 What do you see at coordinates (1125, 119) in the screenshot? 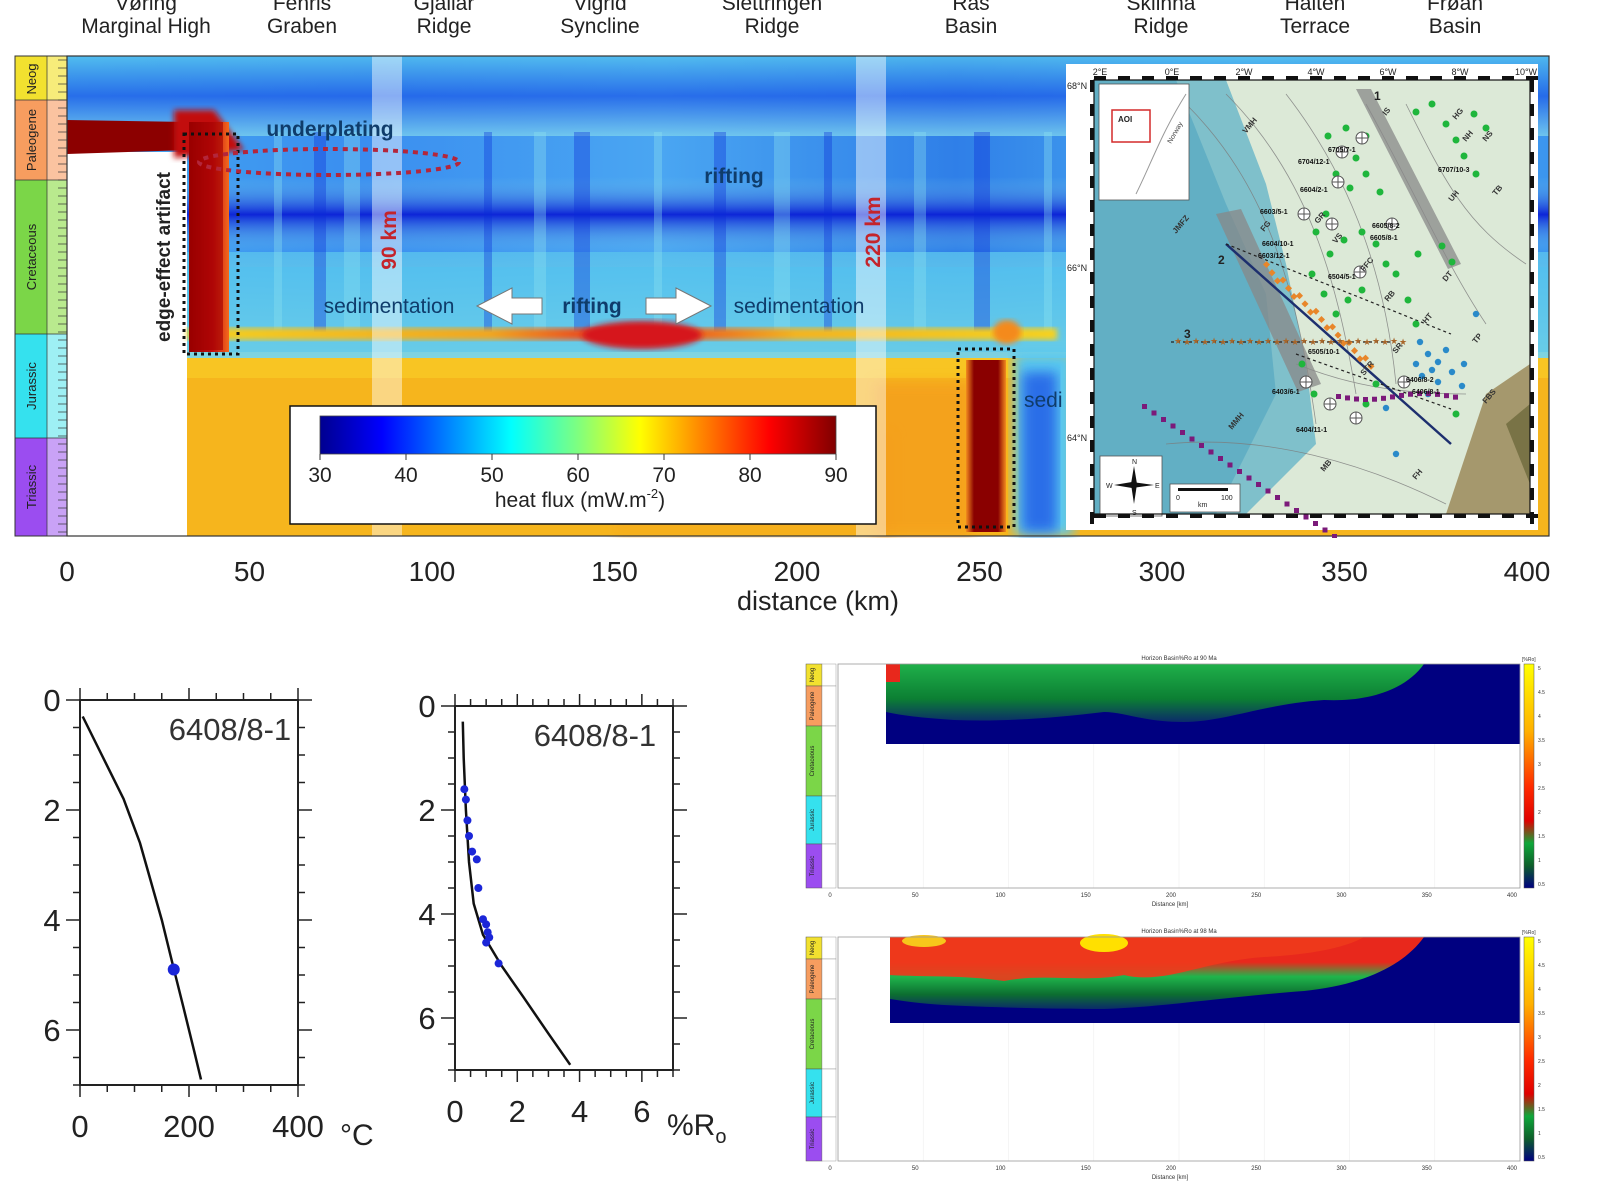
I see `map-aoi: AOI` at bounding box center [1125, 119].